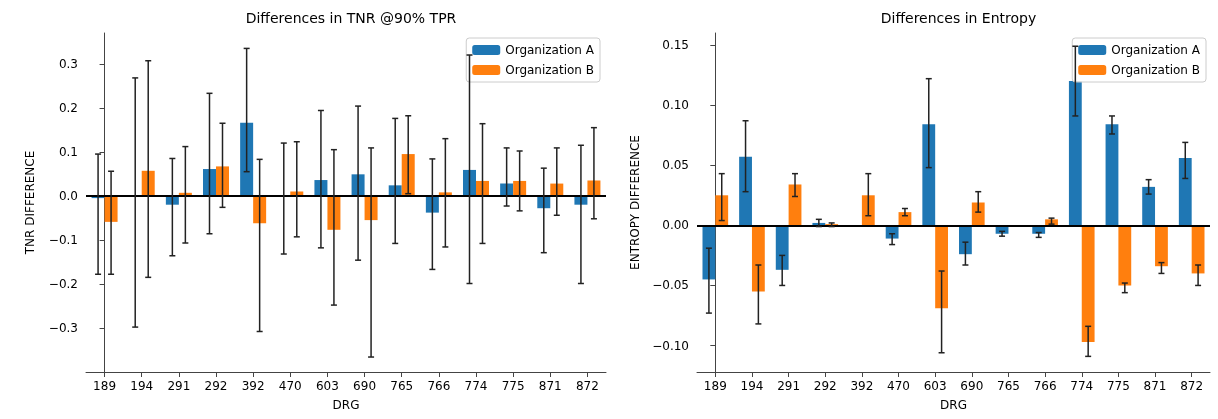 This screenshot has height=419, width=1218. Describe the element at coordinates (675, 105) in the screenshot. I see `y-tick-label: 0.10` at that location.